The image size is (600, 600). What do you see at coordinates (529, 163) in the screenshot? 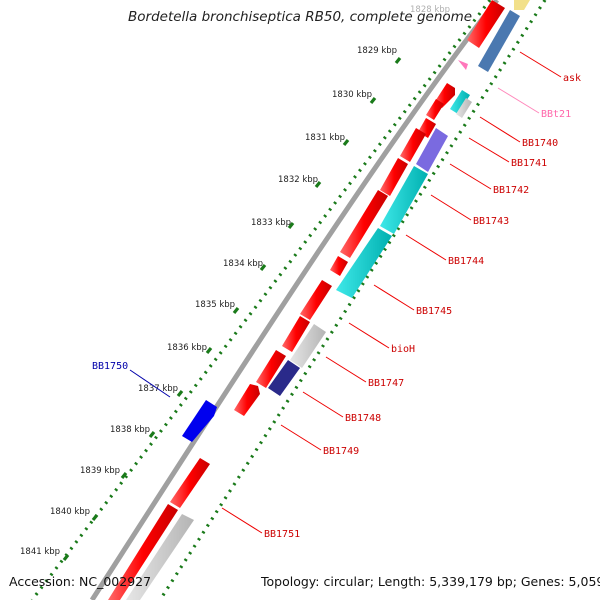
I see `gene-label-bb1741: BB1741` at bounding box center [529, 163].